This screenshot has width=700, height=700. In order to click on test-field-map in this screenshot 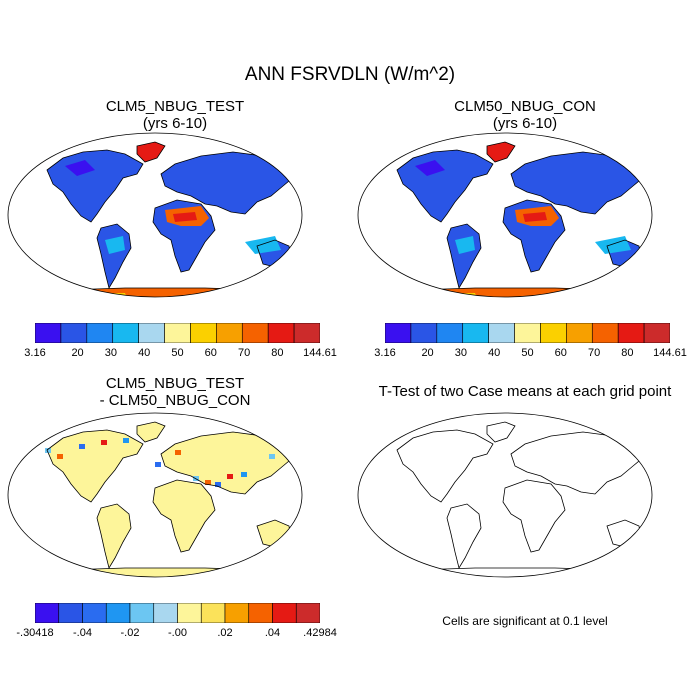, I will do `click(155, 215)`.